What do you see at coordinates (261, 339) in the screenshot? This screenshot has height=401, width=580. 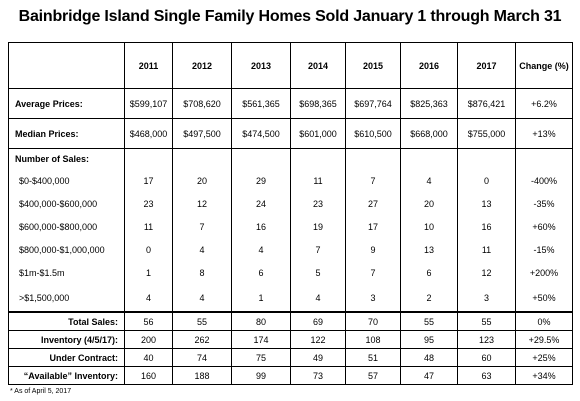 I see `cell: 174` at bounding box center [261, 339].